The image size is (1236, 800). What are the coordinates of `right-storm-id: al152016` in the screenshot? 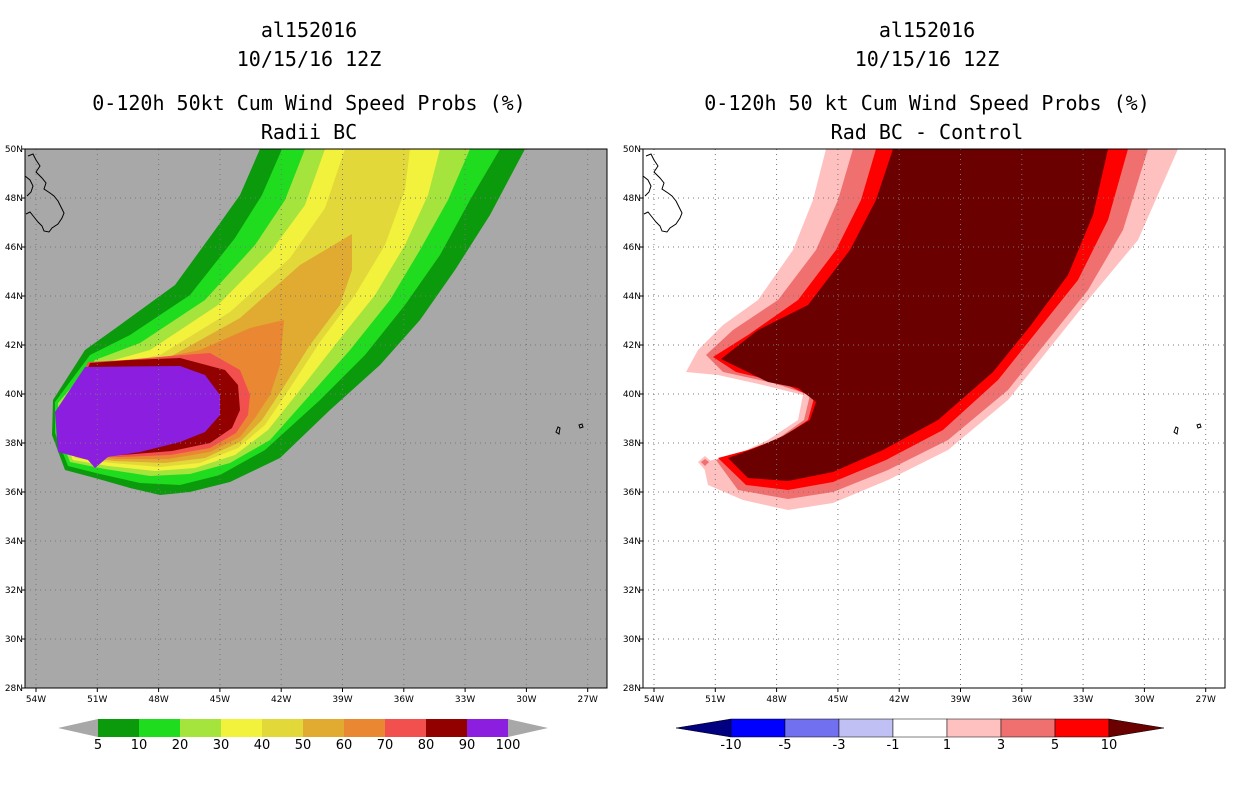 It's located at (927, 30).